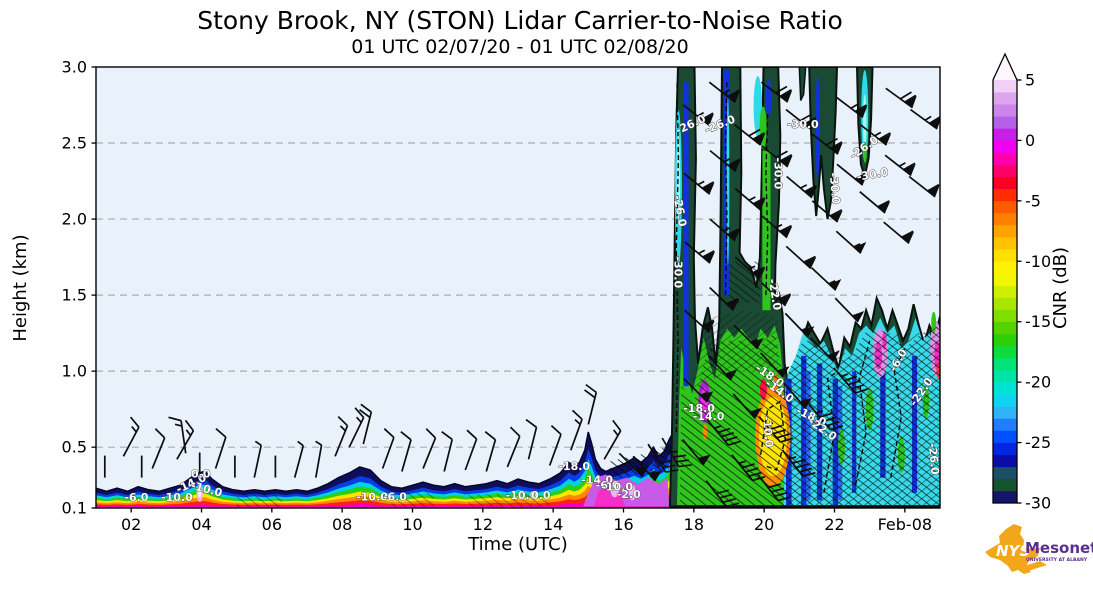  I want to click on y-tick-label: 2.0, so click(74, 219).